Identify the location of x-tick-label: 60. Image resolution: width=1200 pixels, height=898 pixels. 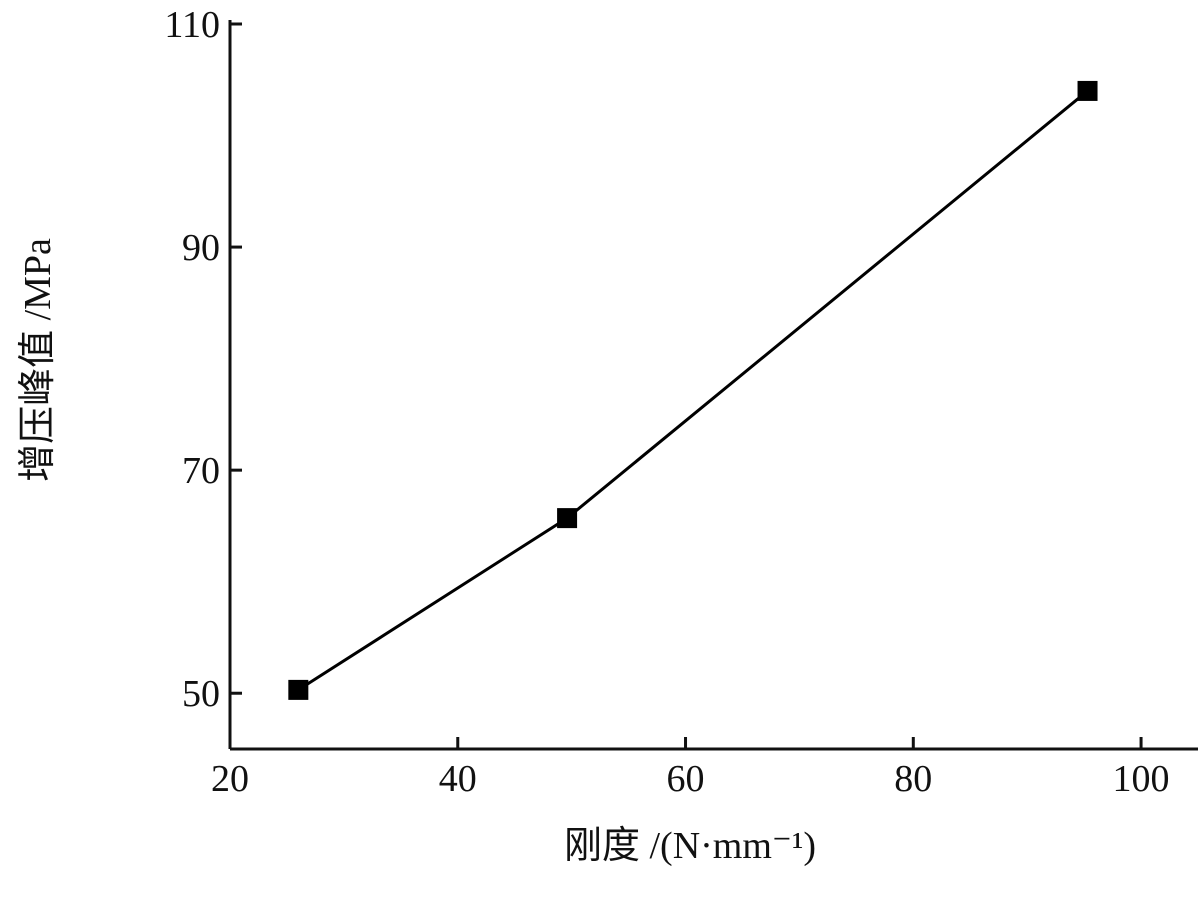
(686, 779).